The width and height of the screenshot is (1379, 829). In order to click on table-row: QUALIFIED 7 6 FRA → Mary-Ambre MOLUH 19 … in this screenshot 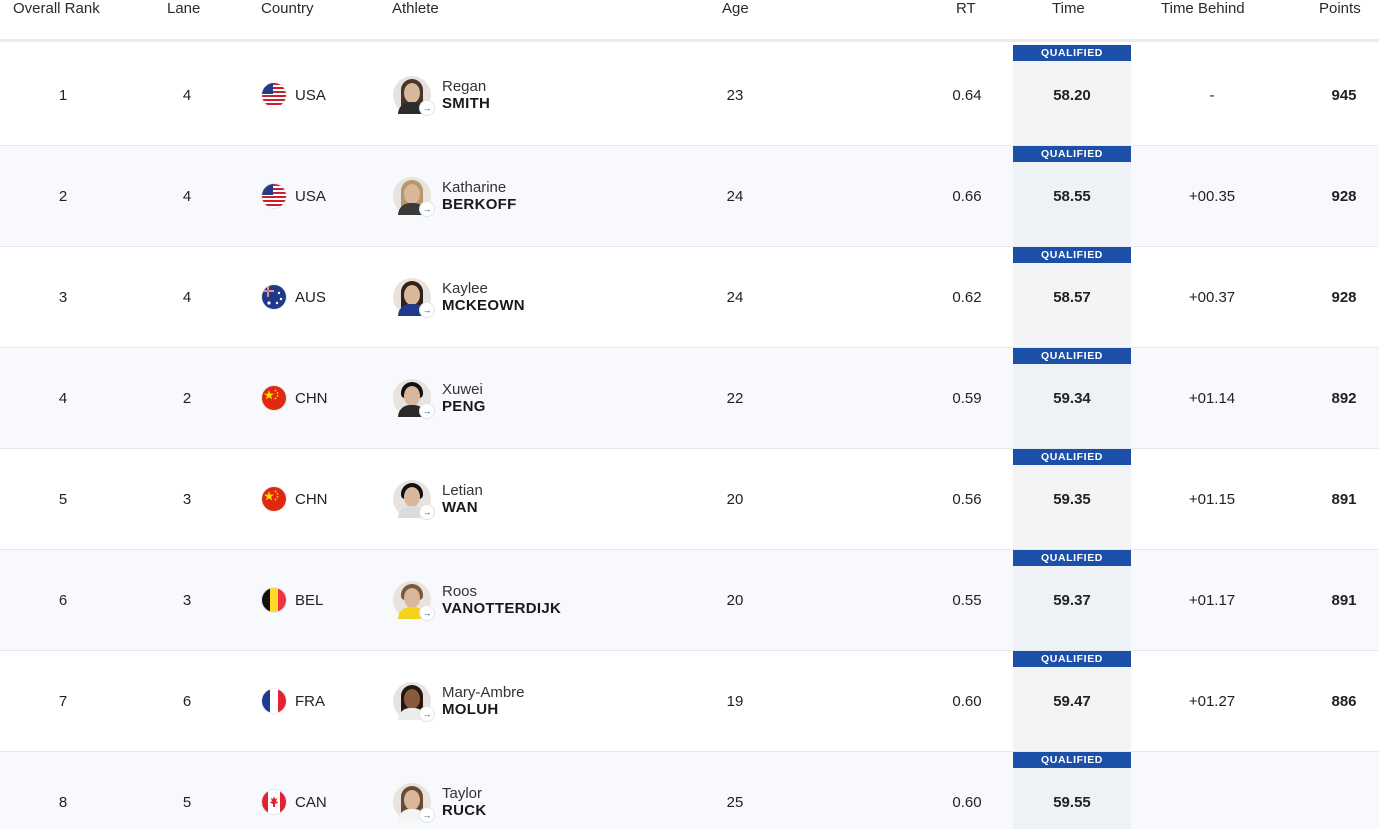, I will do `click(689, 701)`.